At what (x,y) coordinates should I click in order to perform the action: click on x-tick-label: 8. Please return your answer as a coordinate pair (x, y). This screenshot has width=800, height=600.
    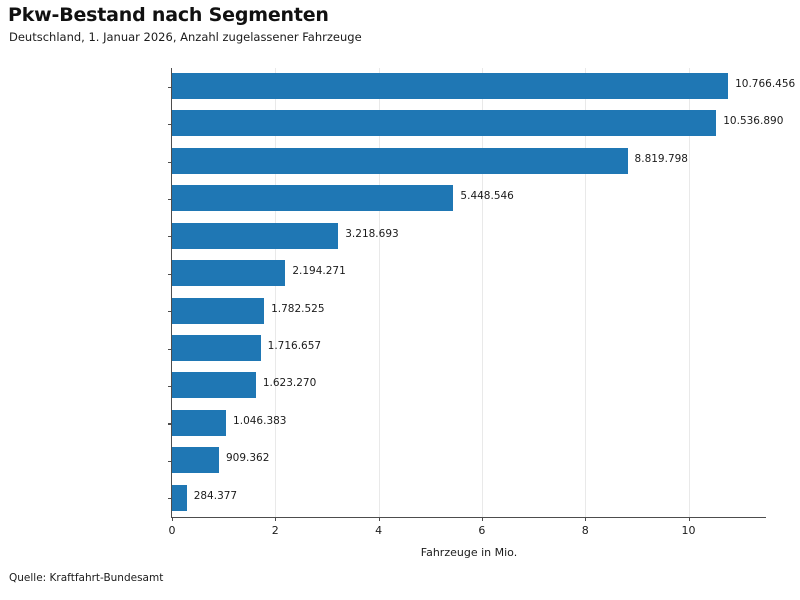
    Looking at the image, I should click on (585, 530).